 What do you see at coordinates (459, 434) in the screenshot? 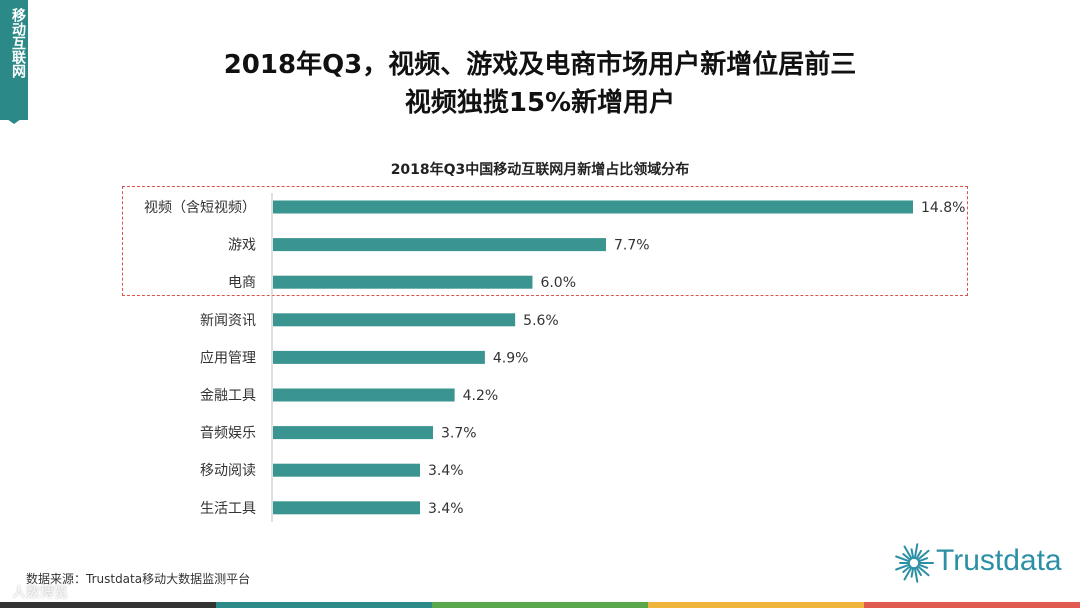
I see `value-label: 3.7%` at bounding box center [459, 434].